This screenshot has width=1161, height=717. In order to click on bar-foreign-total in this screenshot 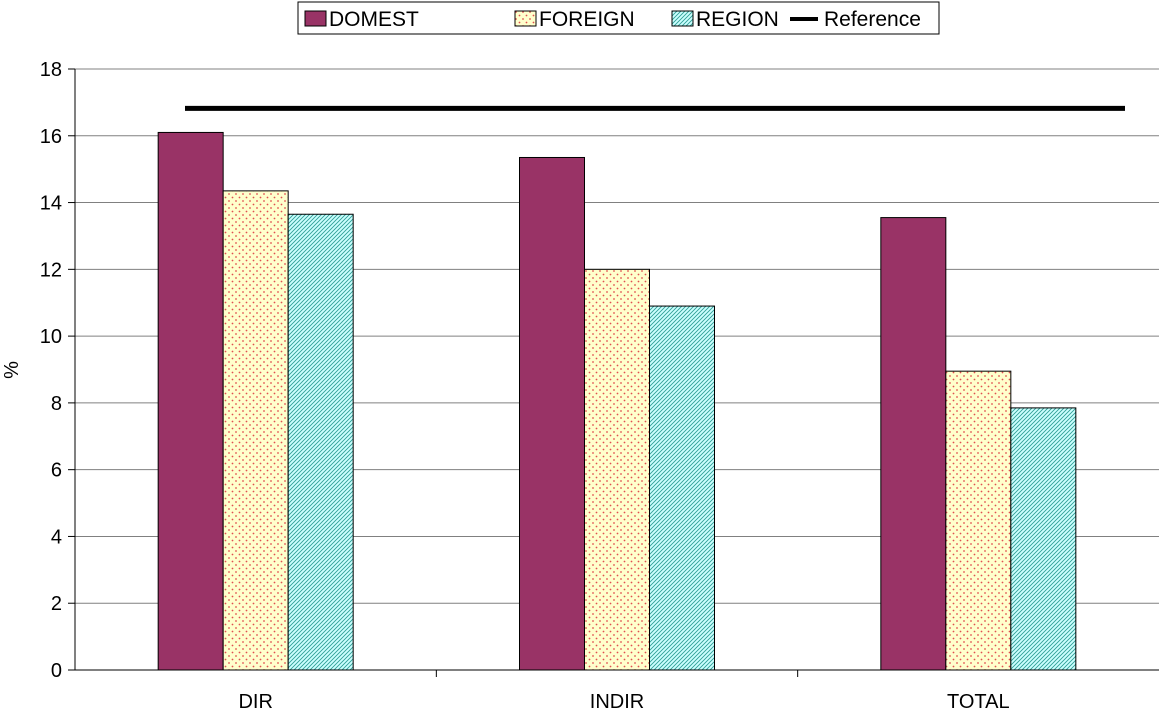, I will do `click(978, 520)`.